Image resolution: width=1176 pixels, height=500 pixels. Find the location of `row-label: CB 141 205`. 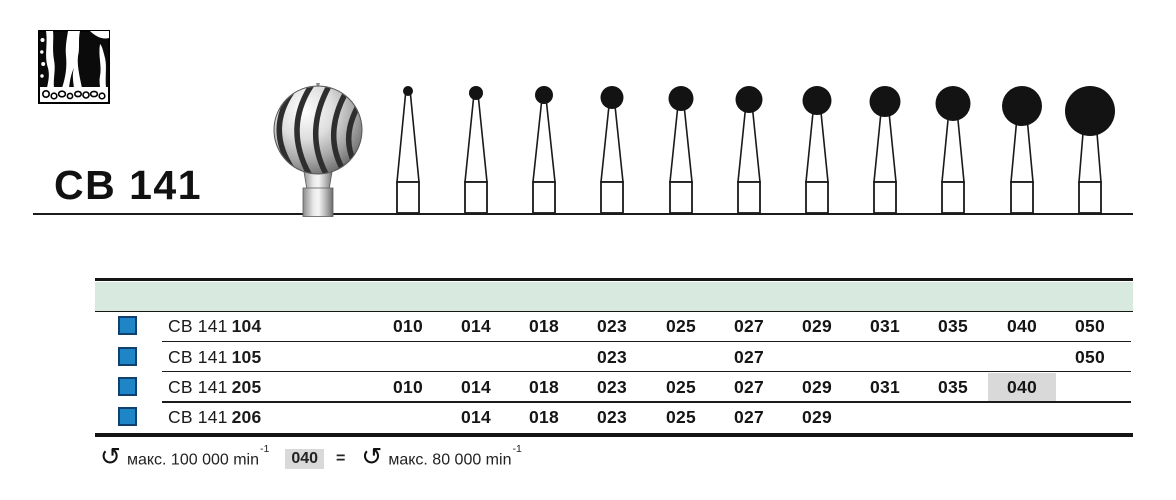

row-label: CB 141 205 is located at coordinates (215, 387).